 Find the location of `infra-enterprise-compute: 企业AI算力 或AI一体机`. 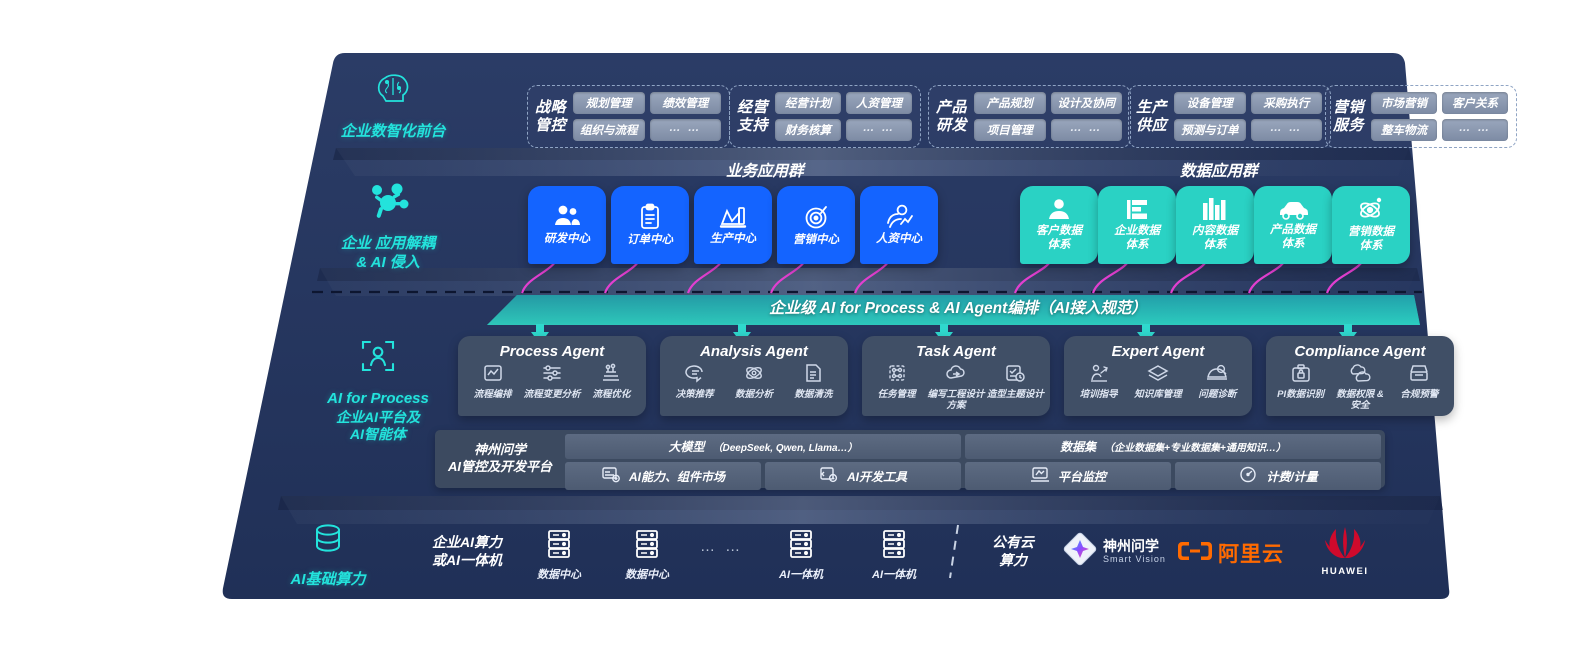

infra-enterprise-compute: 企业AI算力 或AI一体机 is located at coordinates (467, 551).